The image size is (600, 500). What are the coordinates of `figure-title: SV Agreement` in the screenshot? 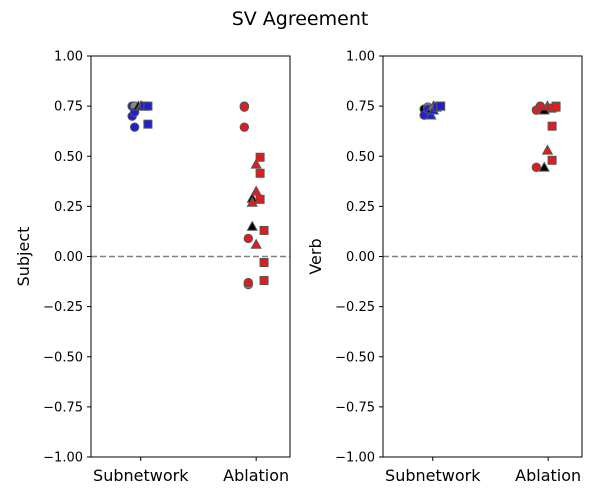 It's located at (300, 19).